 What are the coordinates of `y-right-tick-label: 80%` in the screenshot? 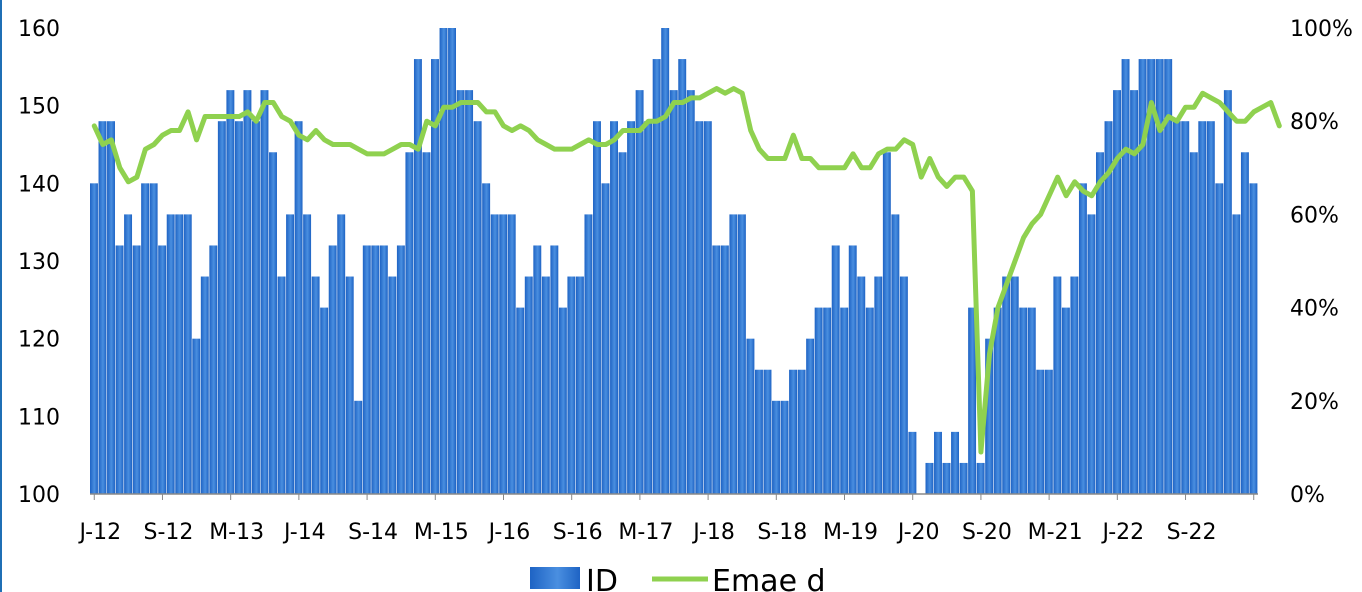 It's located at (1314, 122).